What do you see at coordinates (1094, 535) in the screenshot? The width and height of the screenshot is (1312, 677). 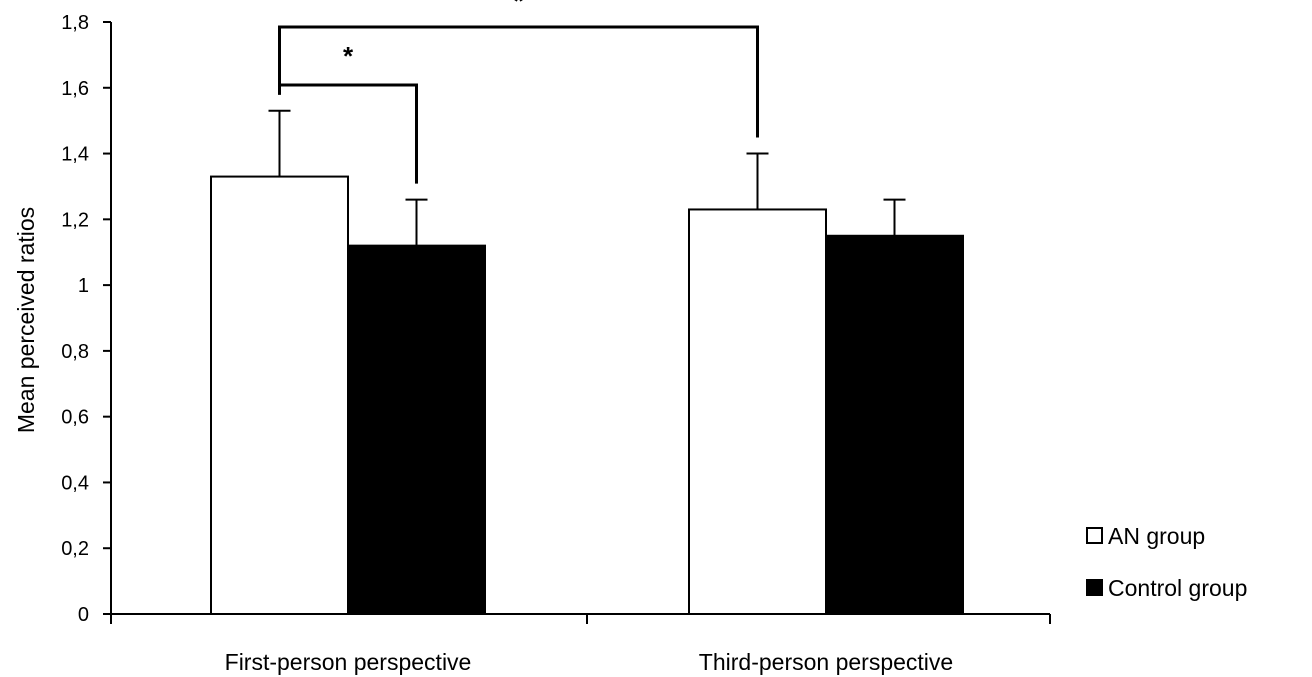 I see `legend-swatch-an-group` at bounding box center [1094, 535].